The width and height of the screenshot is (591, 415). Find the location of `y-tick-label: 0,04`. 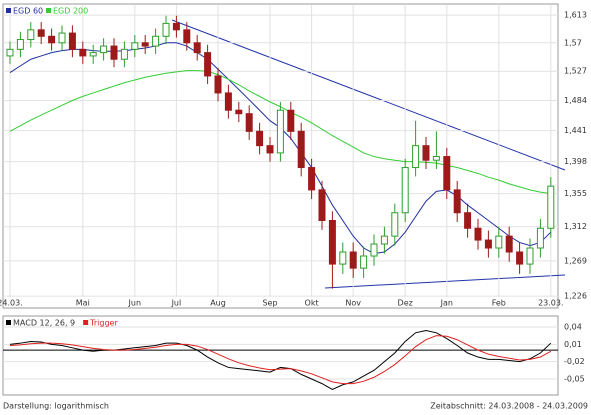

y-tick-label: 0,04 is located at coordinates (573, 327).